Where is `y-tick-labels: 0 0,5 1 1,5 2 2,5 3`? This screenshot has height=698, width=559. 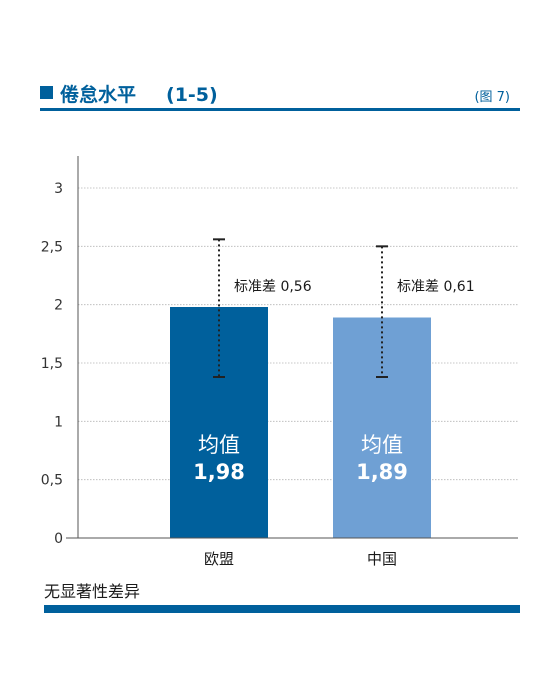
y-tick-labels: 0 0,5 1 1,5 2 2,5 3 is located at coordinates (52, 364).